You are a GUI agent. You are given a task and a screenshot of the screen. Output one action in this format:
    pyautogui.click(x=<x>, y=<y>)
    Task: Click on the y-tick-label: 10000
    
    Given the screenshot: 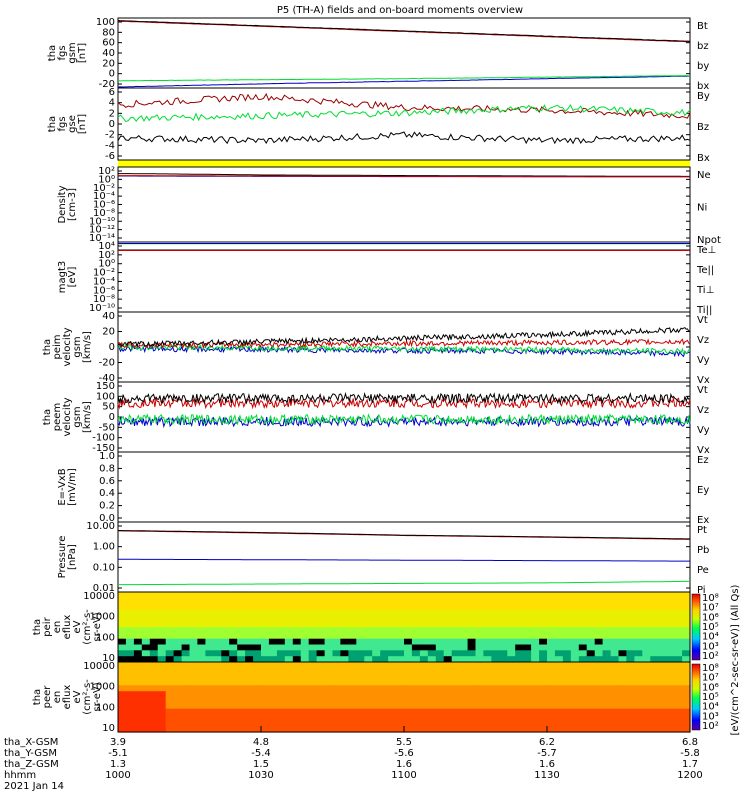 What is the action you would take?
    pyautogui.click(x=99, y=666)
    